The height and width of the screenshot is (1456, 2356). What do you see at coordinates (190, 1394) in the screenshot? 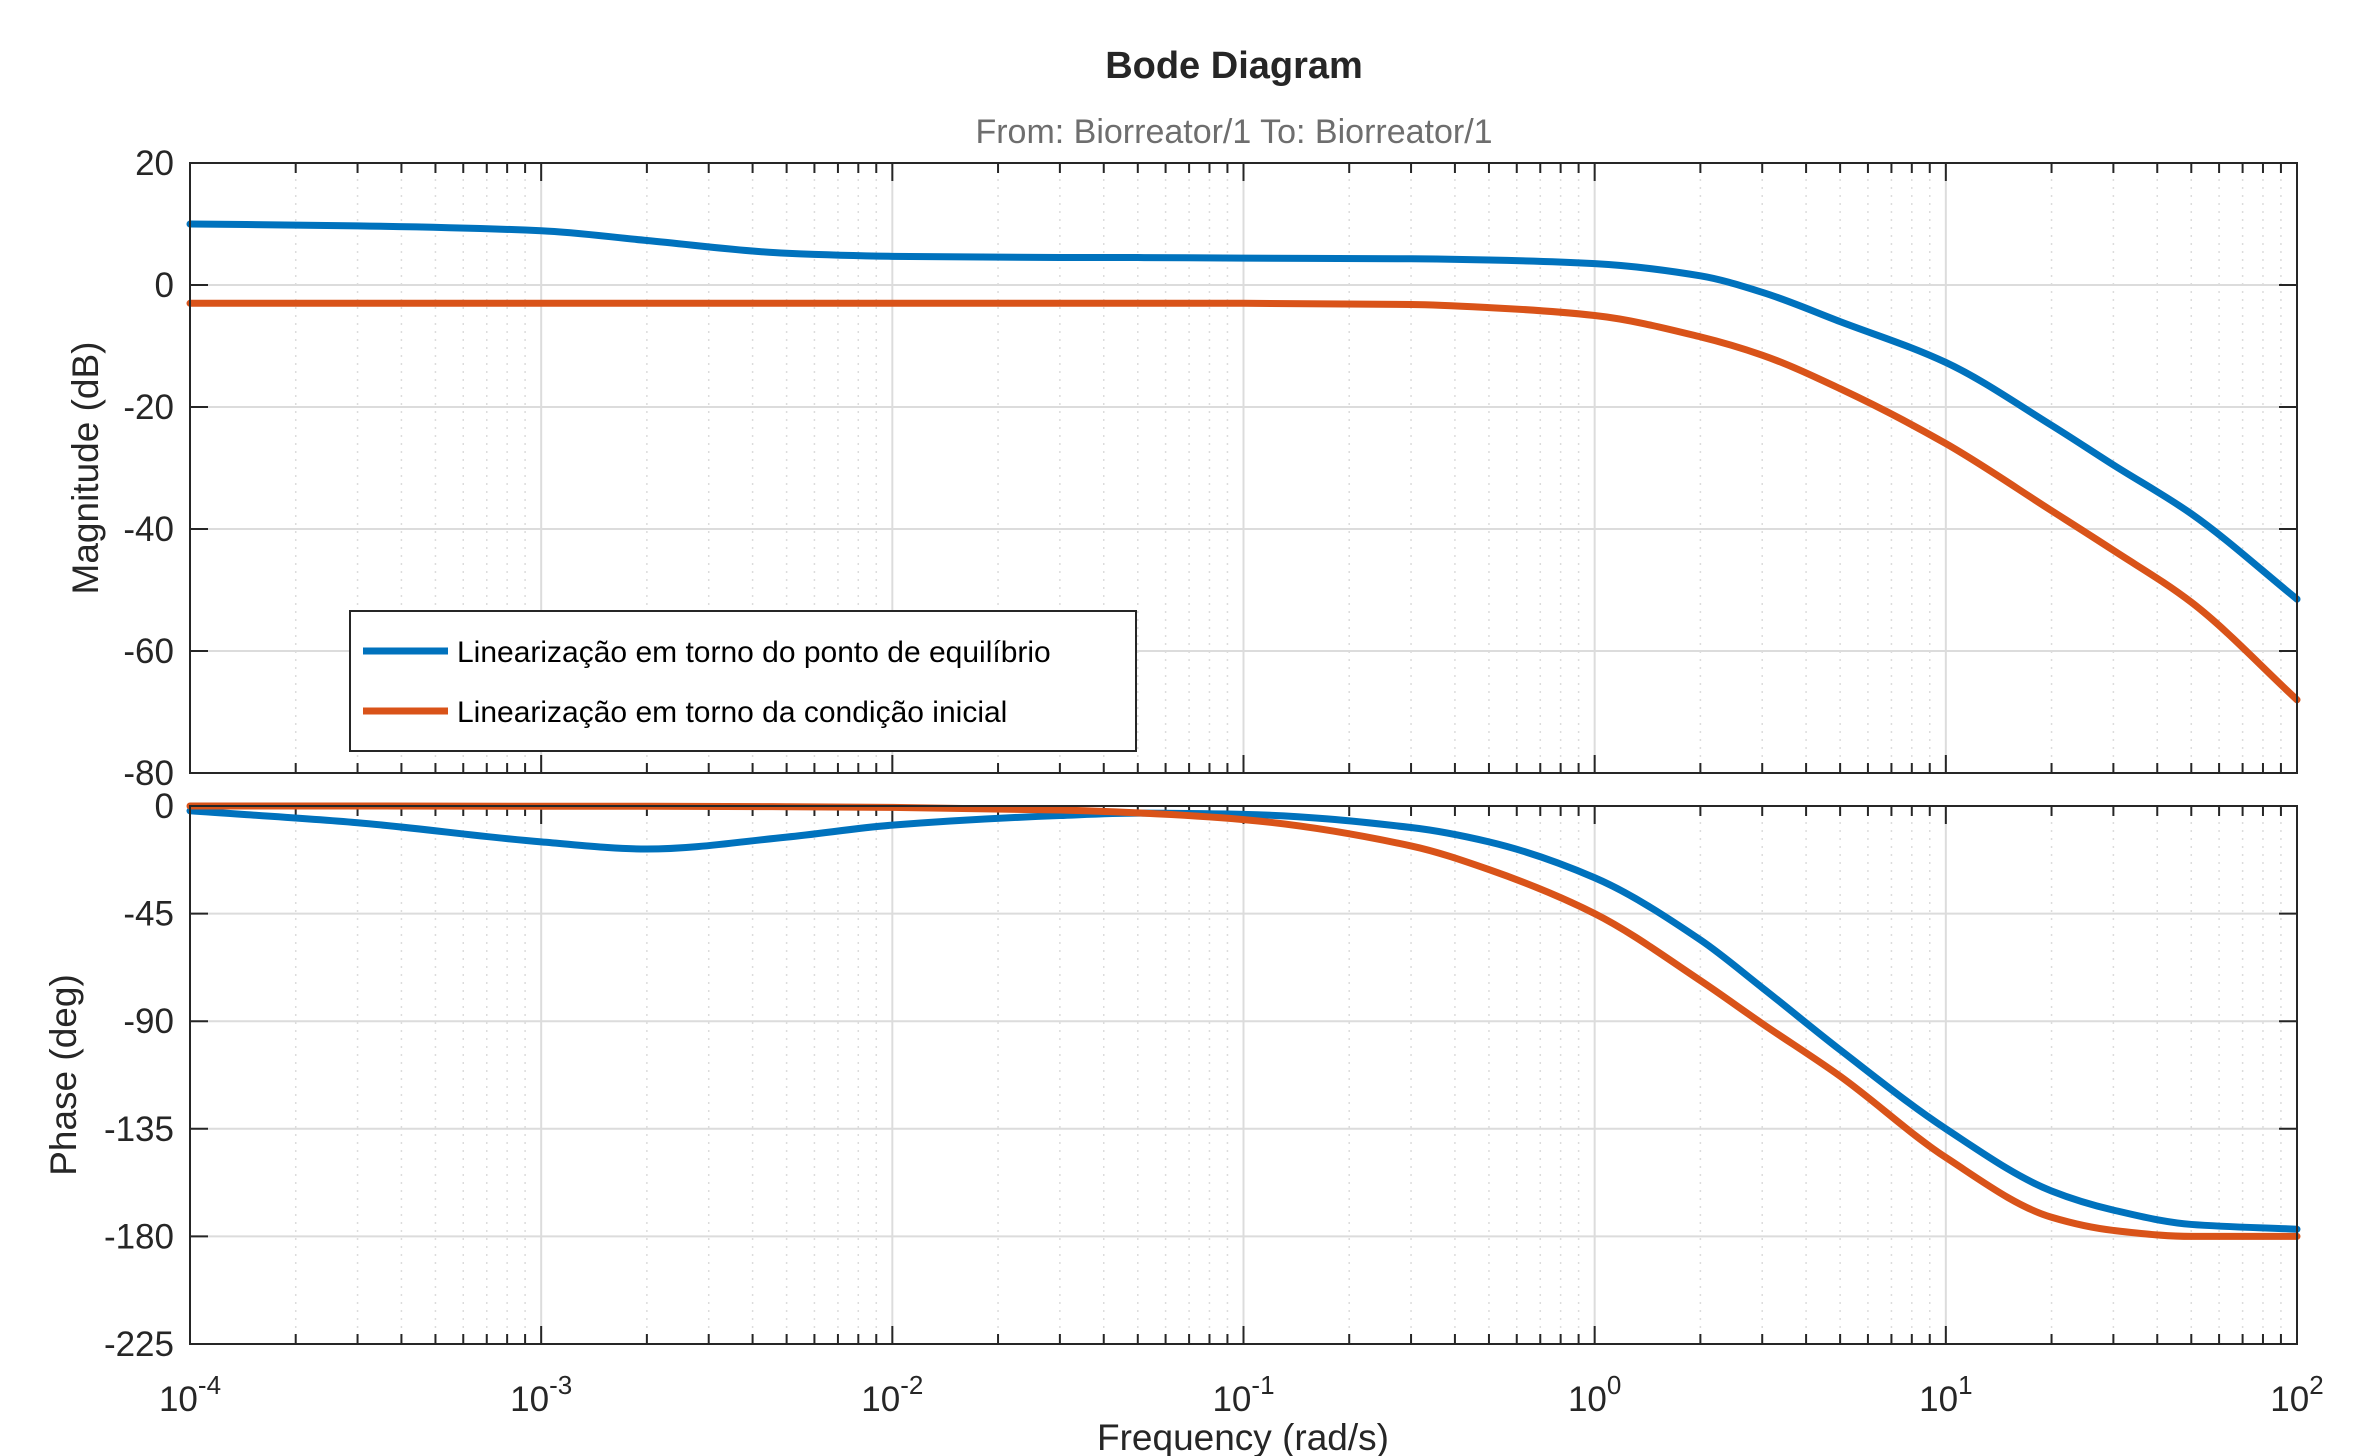
I see `x-tick-label: 10⁻⁴` at bounding box center [190, 1394].